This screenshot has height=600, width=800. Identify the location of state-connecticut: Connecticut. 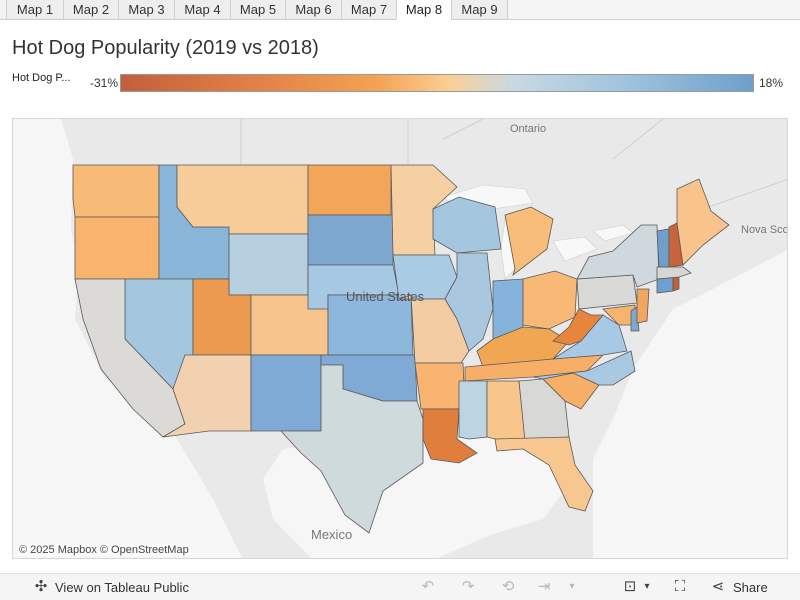
(665, 285).